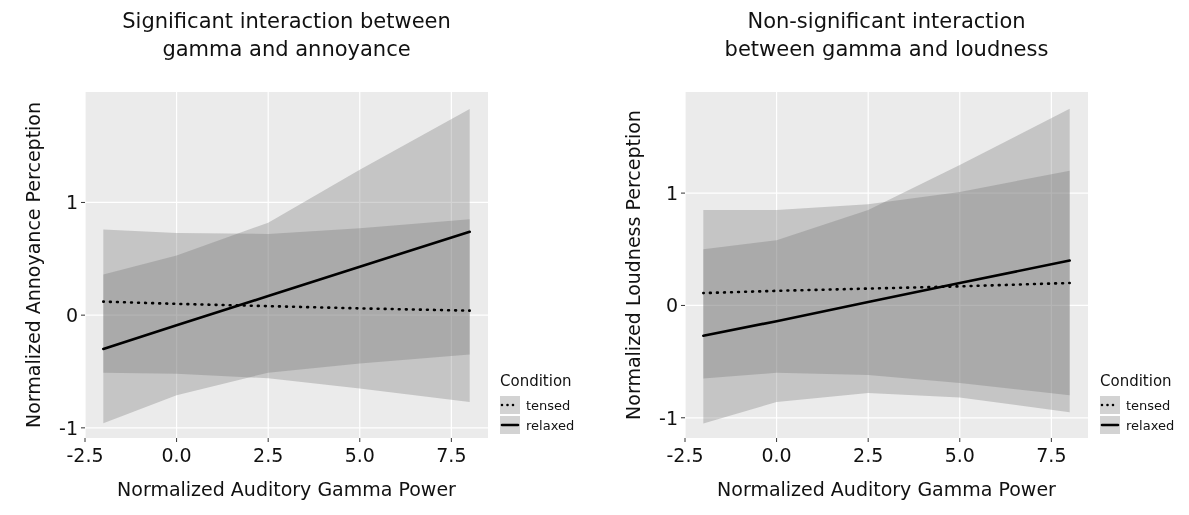  I want to click on y-axis-title: Normalized Loudness Perception, so click(633, 265).